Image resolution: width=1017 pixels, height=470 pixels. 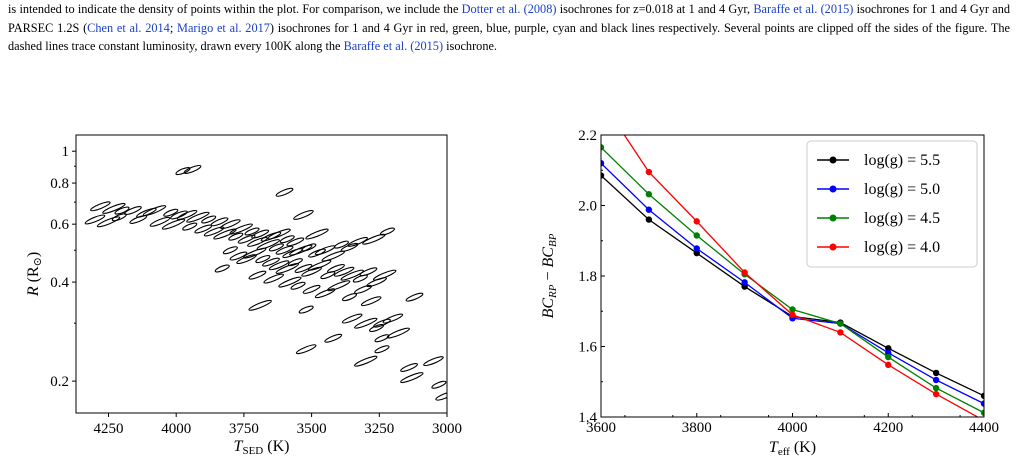 What do you see at coordinates (902, 160) in the screenshot?
I see `legend-label: log(g) = 5.5` at bounding box center [902, 160].